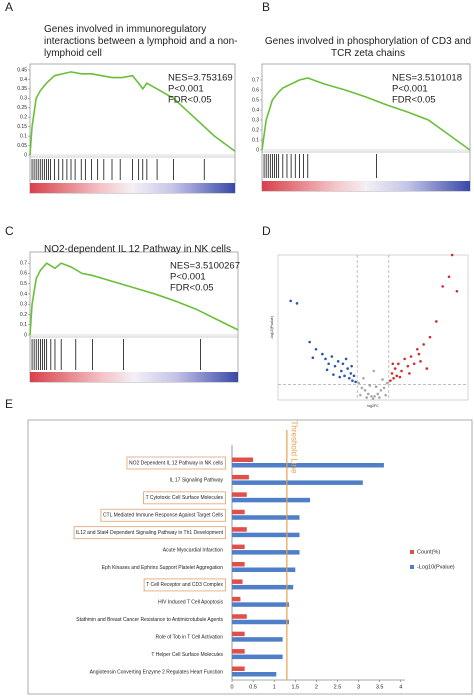  Describe the element at coordinates (9, 404) in the screenshot. I see `panel-letter: E` at that location.